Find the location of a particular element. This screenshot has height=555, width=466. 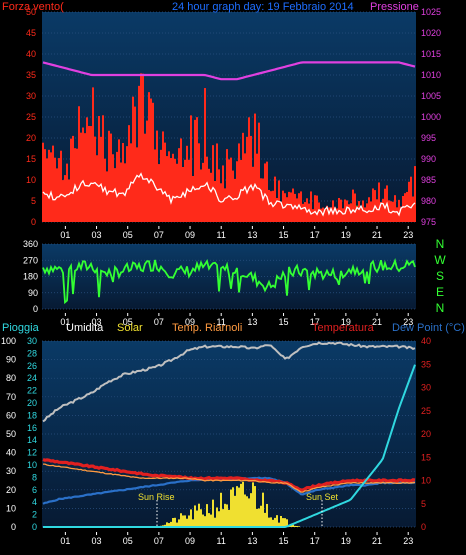

left-tick-label: 50 is located at coordinates (11, 434).